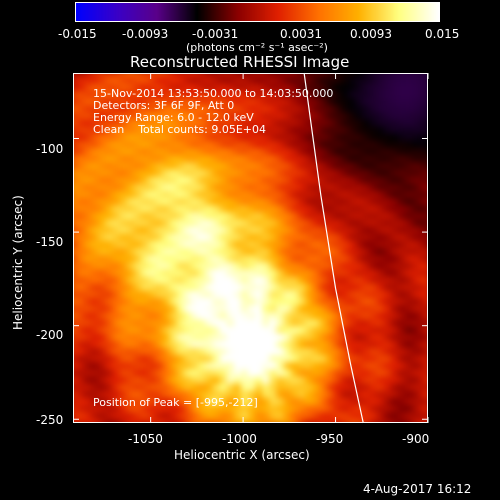 This screenshot has height=500, width=500. What do you see at coordinates (213, 93) in the screenshot?
I see `annotation-time-range: 15-Nov-2014 13:53:50.000 to 14:03:50.000` at bounding box center [213, 93].